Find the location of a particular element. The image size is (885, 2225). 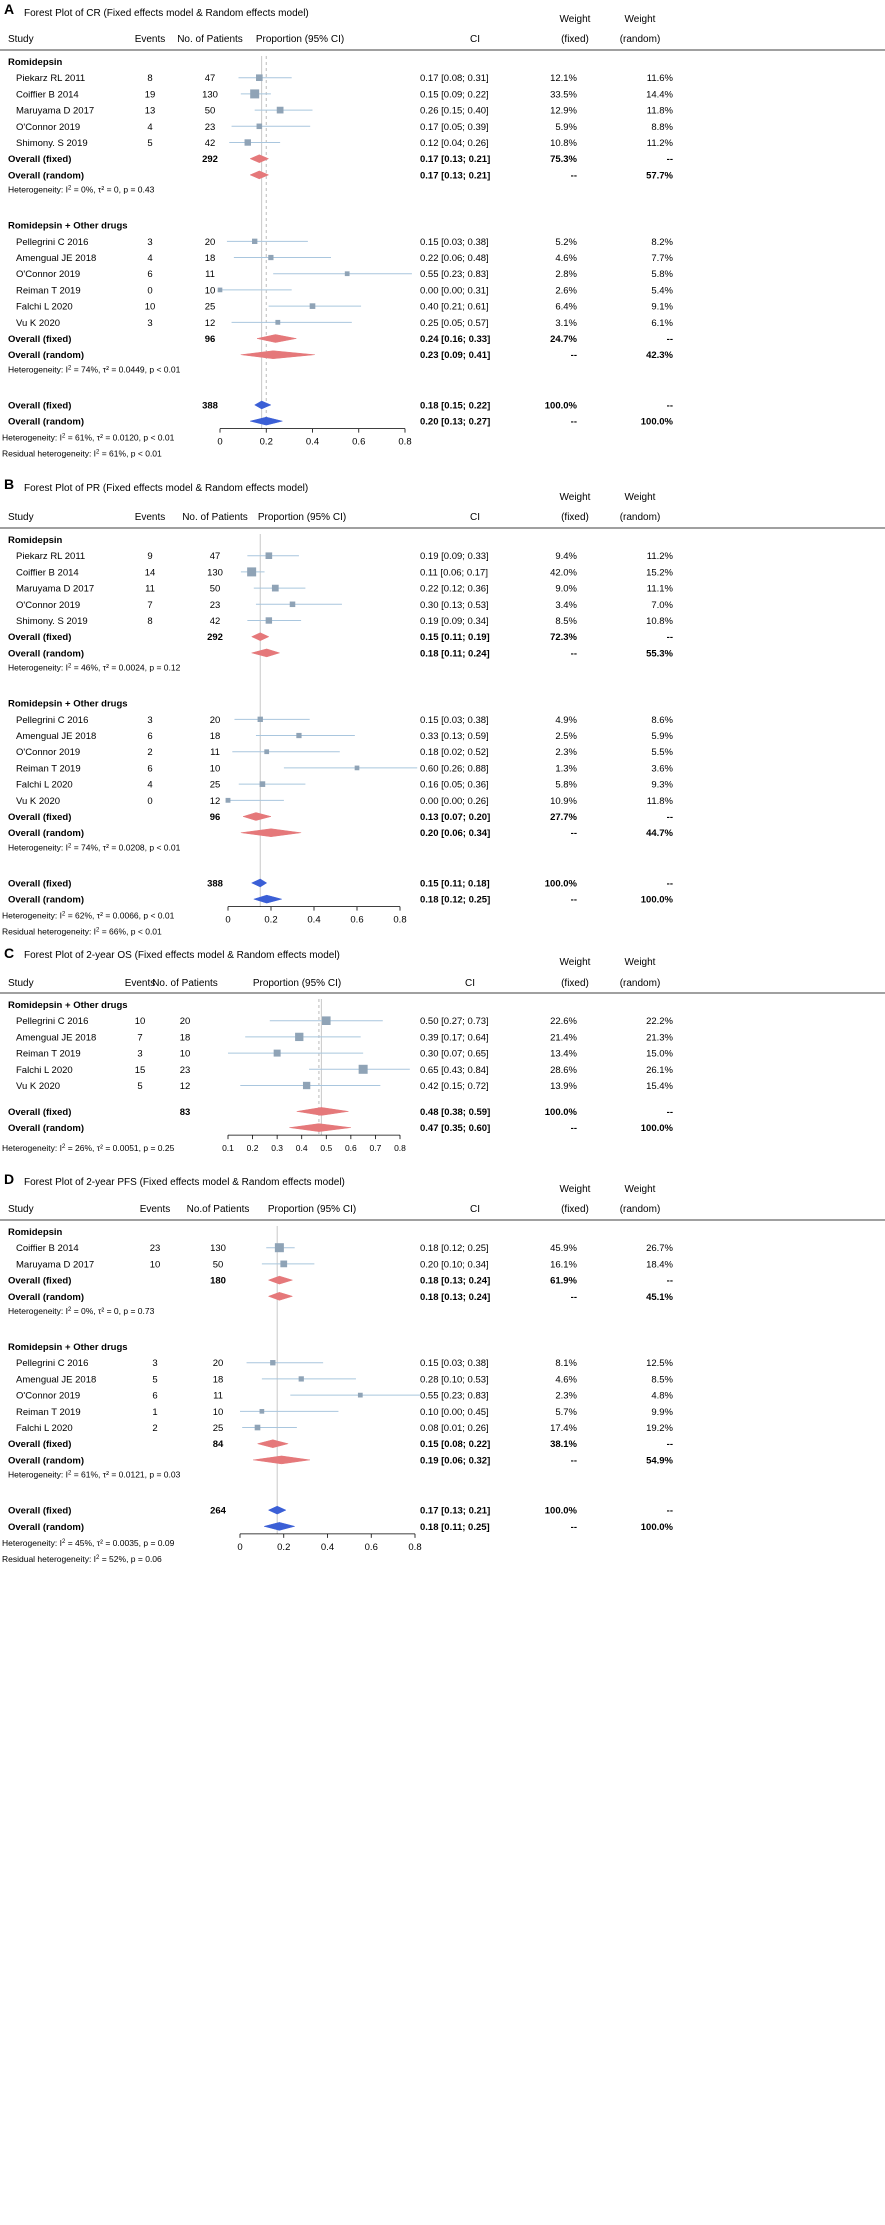

study-events: 19 is located at coordinates (150, 94).